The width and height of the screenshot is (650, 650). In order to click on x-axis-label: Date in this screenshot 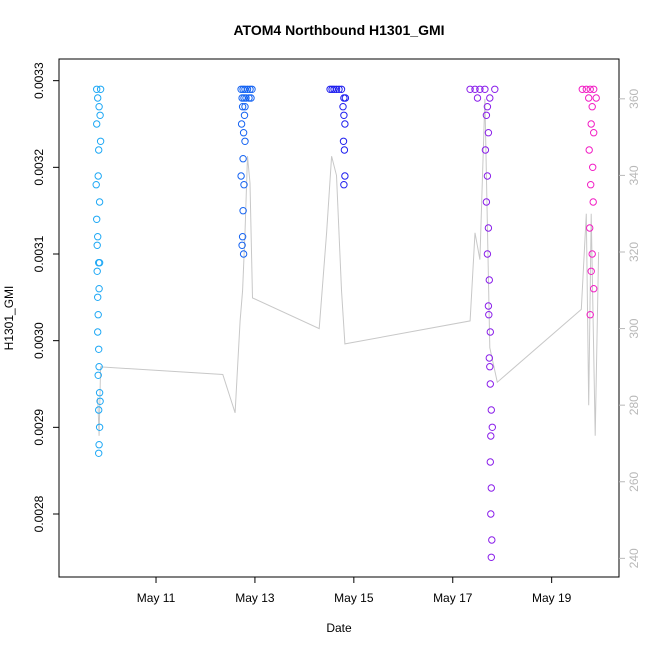, I will do `click(339, 628)`.